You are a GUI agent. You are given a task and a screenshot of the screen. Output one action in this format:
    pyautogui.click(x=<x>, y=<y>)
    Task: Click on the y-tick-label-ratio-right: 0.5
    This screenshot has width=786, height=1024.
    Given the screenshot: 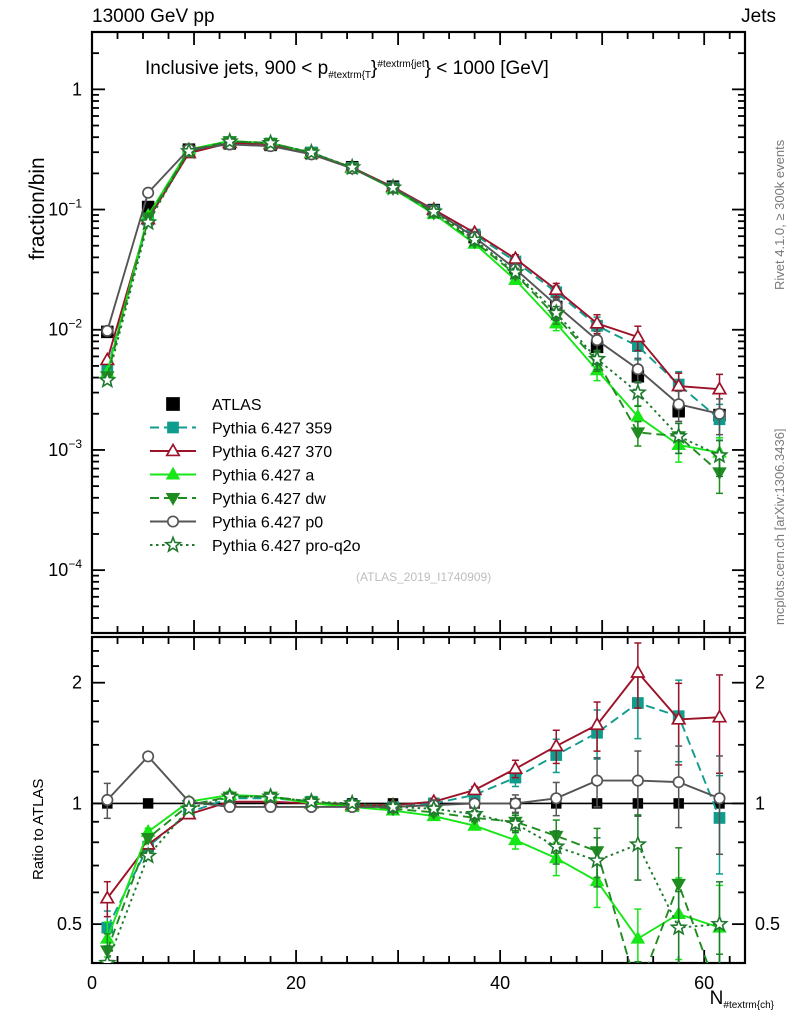 What is the action you would take?
    pyautogui.click(x=767, y=924)
    